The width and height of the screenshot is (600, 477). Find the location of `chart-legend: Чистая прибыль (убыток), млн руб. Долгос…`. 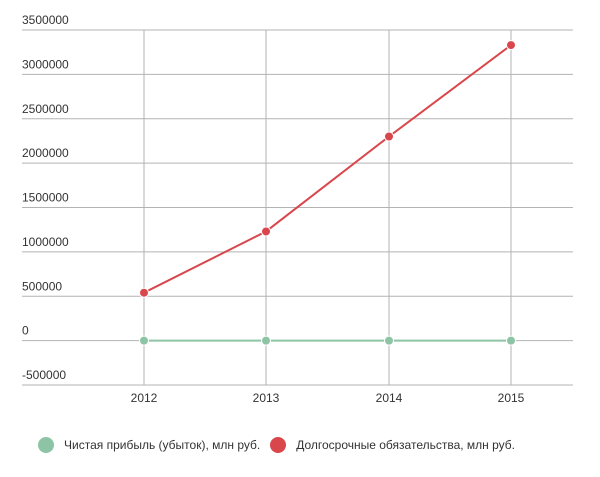

chart-legend: Чистая прибыль (убыток), млн руб. Долгос… is located at coordinates (281, 445).